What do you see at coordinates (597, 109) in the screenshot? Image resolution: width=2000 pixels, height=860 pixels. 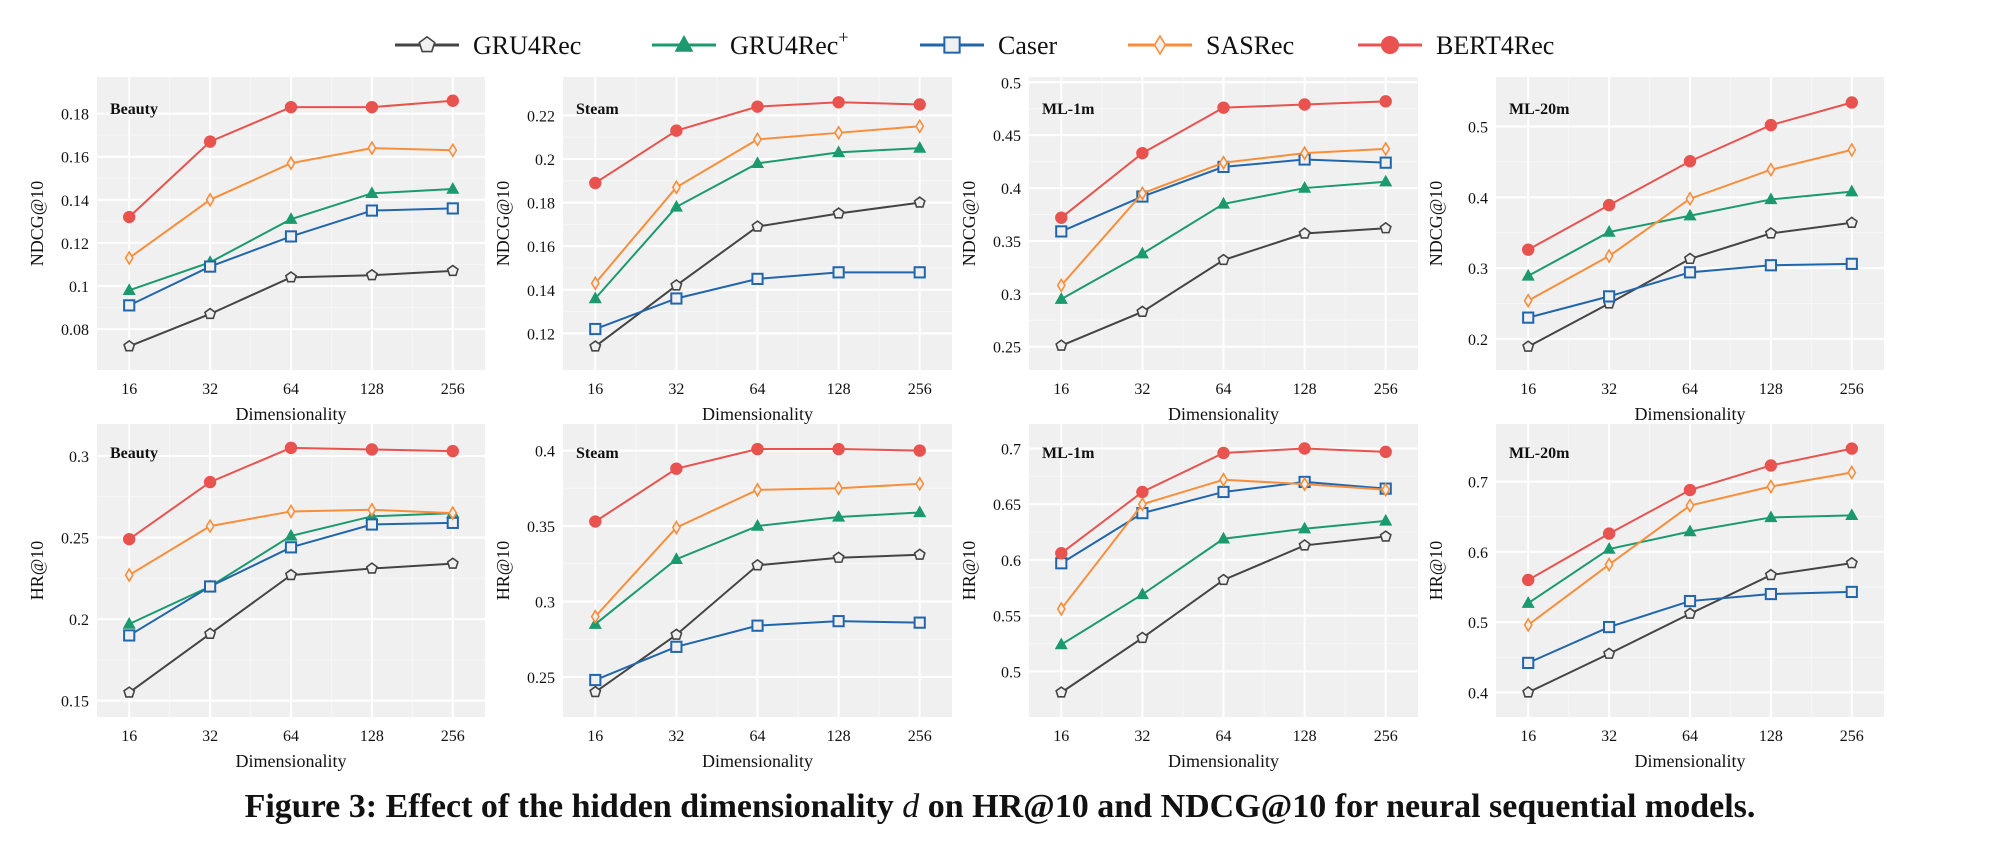 I see `panel-title: Steam` at bounding box center [597, 109].